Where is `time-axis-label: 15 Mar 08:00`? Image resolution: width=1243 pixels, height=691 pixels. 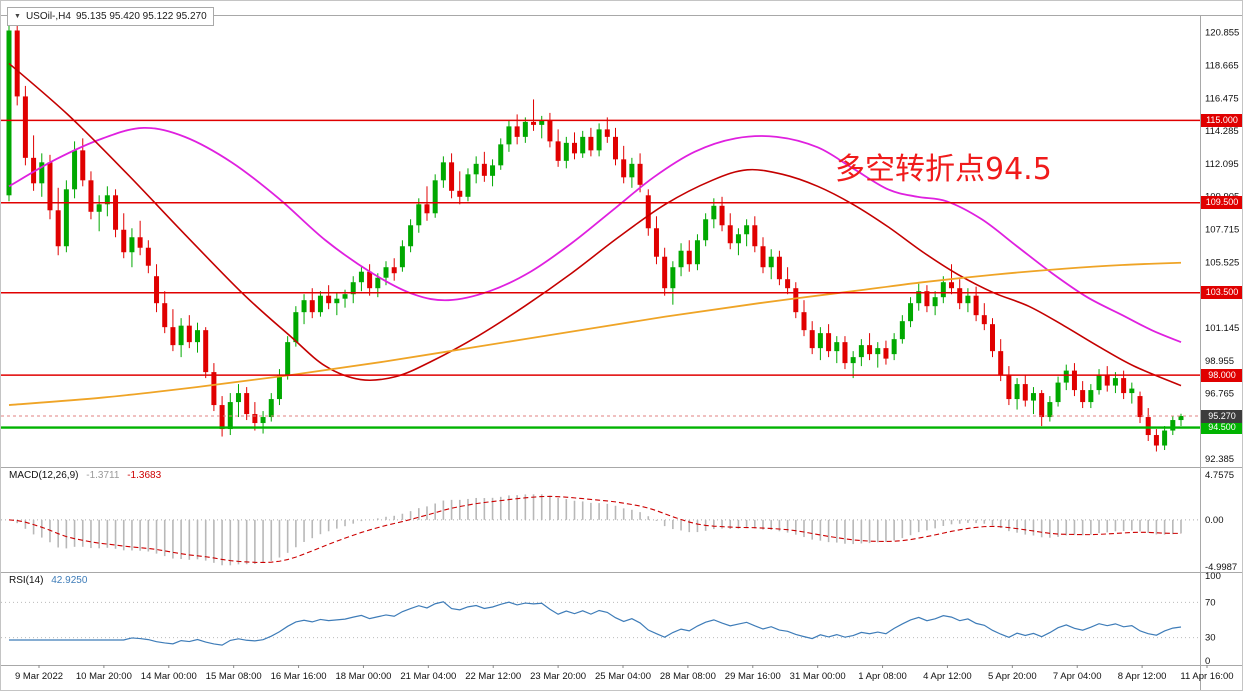 time-axis-label: 15 Mar 08:00 is located at coordinates (234, 676).